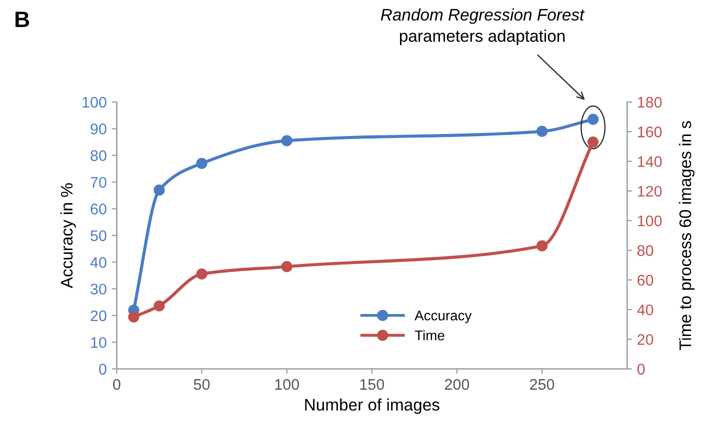  What do you see at coordinates (98, 316) in the screenshot?
I see `y-tick-label: 20` at bounding box center [98, 316].